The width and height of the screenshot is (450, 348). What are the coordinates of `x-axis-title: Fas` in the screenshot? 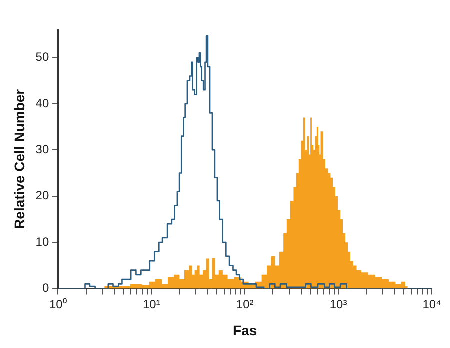 It's located at (245, 330).